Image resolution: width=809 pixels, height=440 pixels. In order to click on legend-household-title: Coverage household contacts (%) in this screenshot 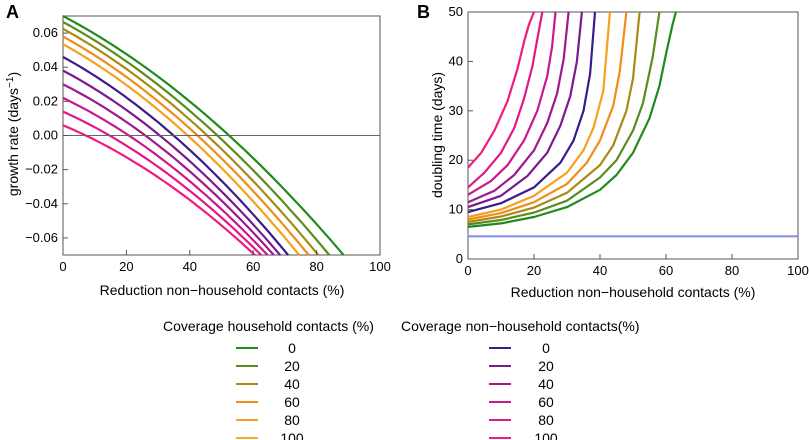, I will do `click(268, 326)`.